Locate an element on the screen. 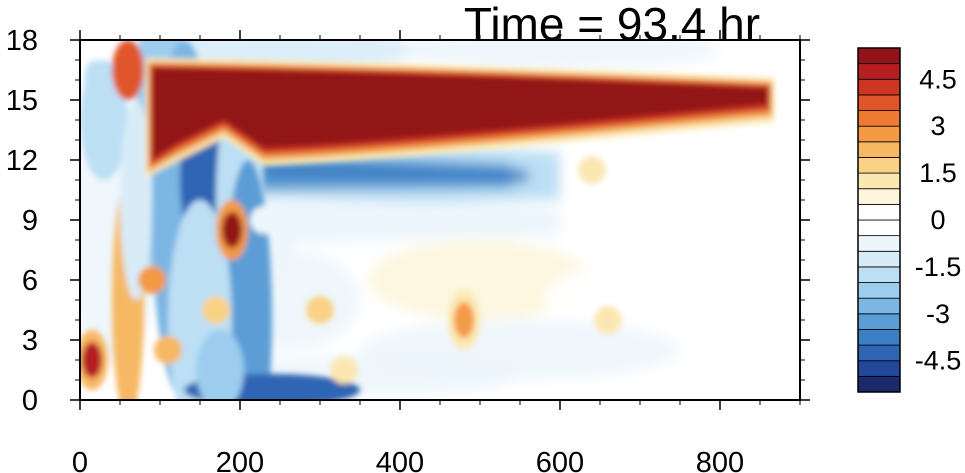 The image size is (965, 473). y-tick-label: 6 is located at coordinates (30, 281).